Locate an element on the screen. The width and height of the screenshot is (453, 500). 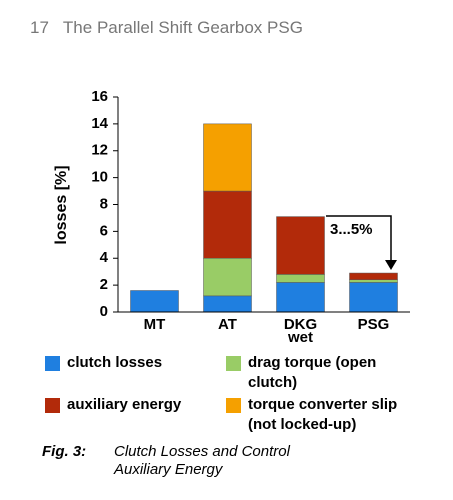
legend-label: auxiliary energy is located at coordinates (124, 404).